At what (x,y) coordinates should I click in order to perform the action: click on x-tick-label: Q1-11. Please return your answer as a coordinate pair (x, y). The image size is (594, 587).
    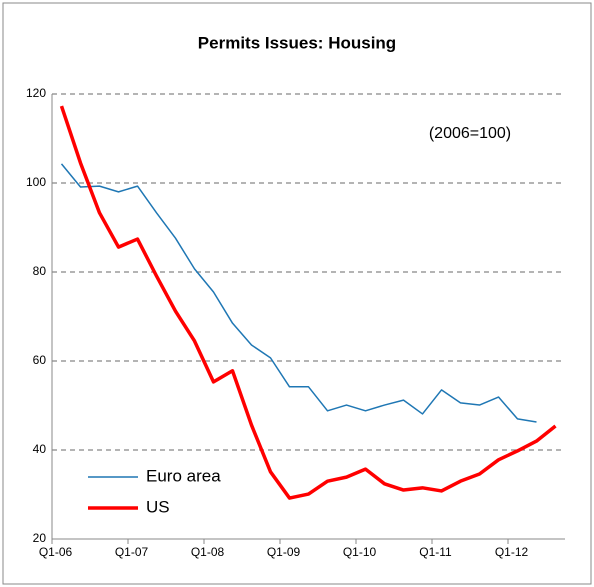
    Looking at the image, I should click on (435, 552).